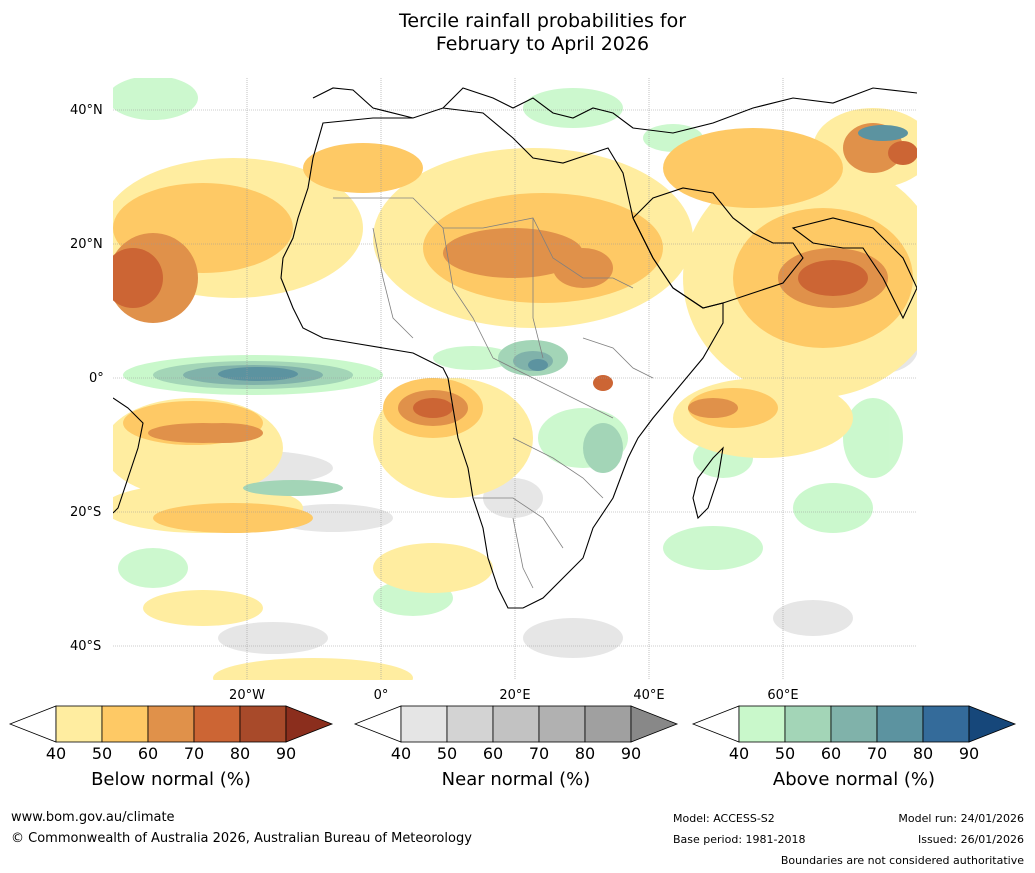 The image size is (1035, 873). I want to click on swatch-above-max, so click(992, 724).